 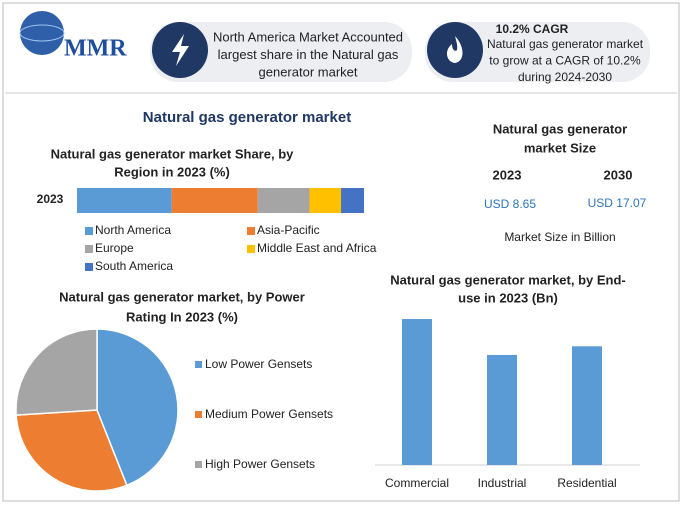 I want to click on x-tick-label: Industrial, so click(x=502, y=483).